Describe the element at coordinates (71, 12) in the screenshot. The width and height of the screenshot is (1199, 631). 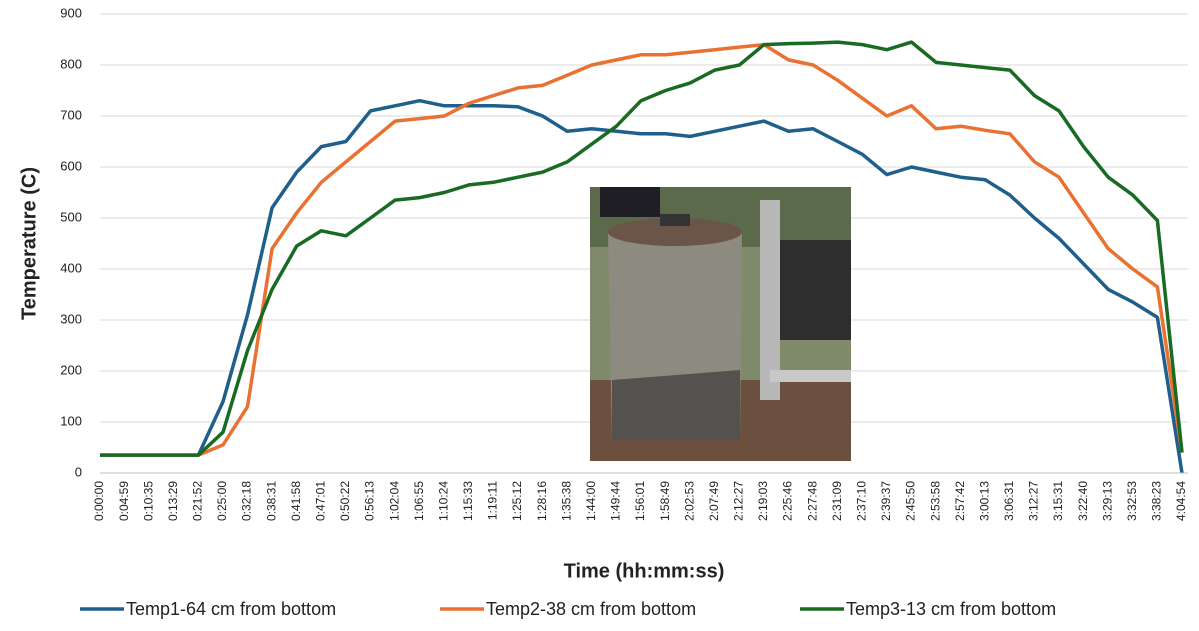
I see `y-tick-label: 900` at that location.